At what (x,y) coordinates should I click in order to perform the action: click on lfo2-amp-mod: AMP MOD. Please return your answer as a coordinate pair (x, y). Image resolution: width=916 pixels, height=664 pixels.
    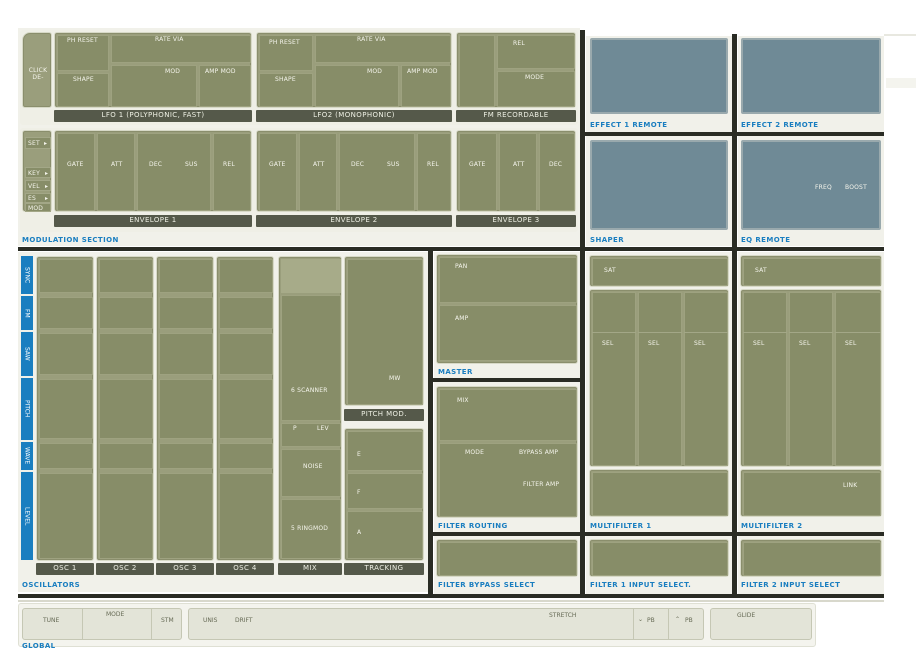
    Looking at the image, I should click on (426, 86).